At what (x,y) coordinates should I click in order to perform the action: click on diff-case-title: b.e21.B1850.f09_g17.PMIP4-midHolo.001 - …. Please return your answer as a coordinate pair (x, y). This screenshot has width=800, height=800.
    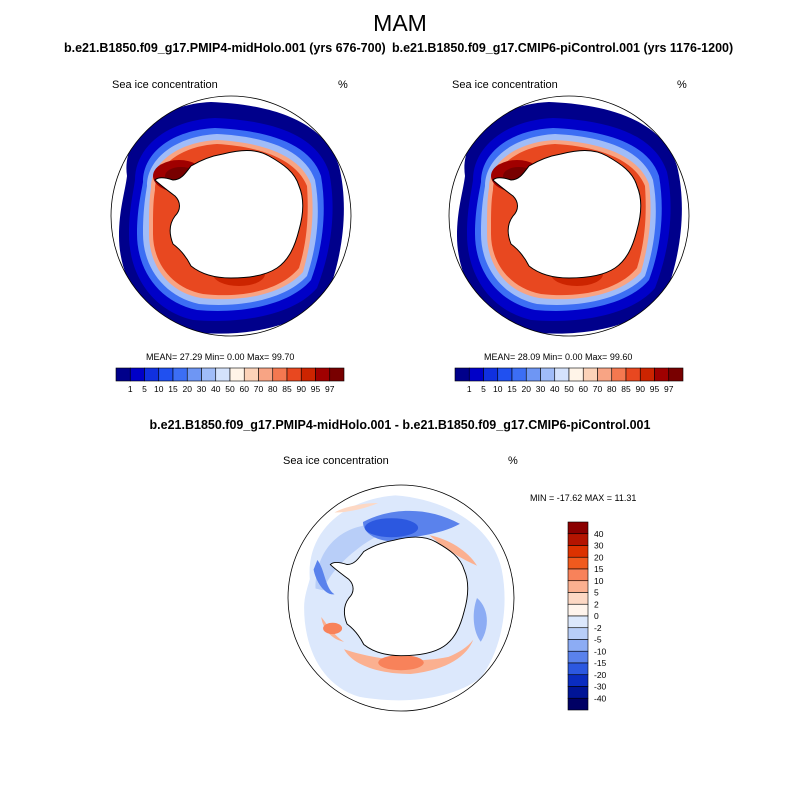
    Looking at the image, I should click on (400, 425).